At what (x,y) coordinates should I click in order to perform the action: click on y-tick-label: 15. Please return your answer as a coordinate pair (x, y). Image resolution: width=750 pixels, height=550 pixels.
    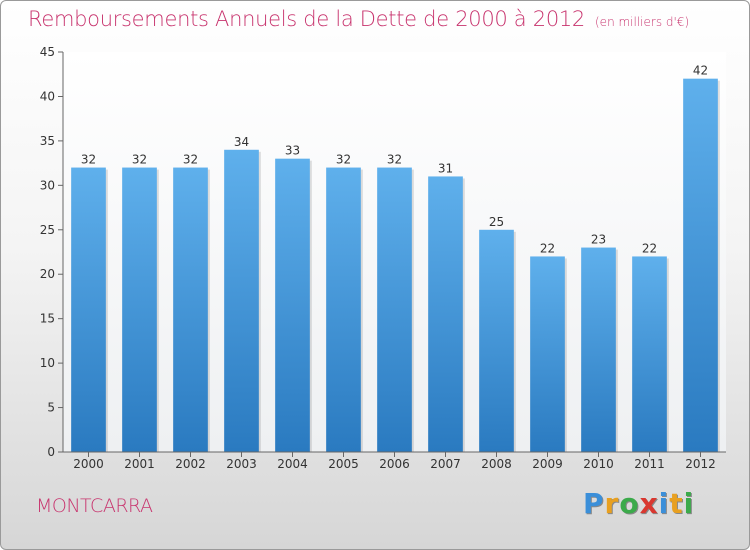
    Looking at the image, I should click on (47, 319).